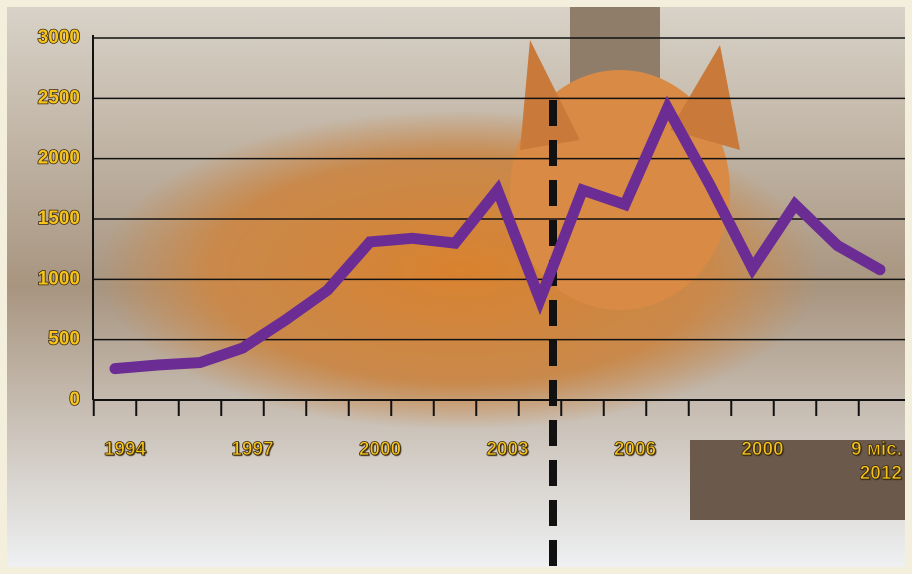 The height and width of the screenshot is (574, 912). I want to click on y-tick-label: 1000, so click(59, 278).